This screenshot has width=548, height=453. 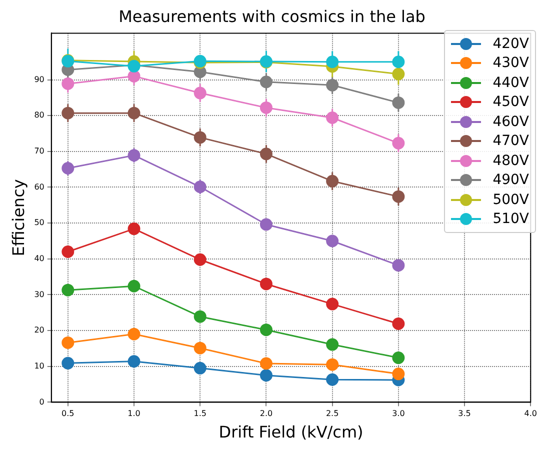 What do you see at coordinates (510, 102) in the screenshot?
I see `legend-label: 450V` at bounding box center [510, 102].